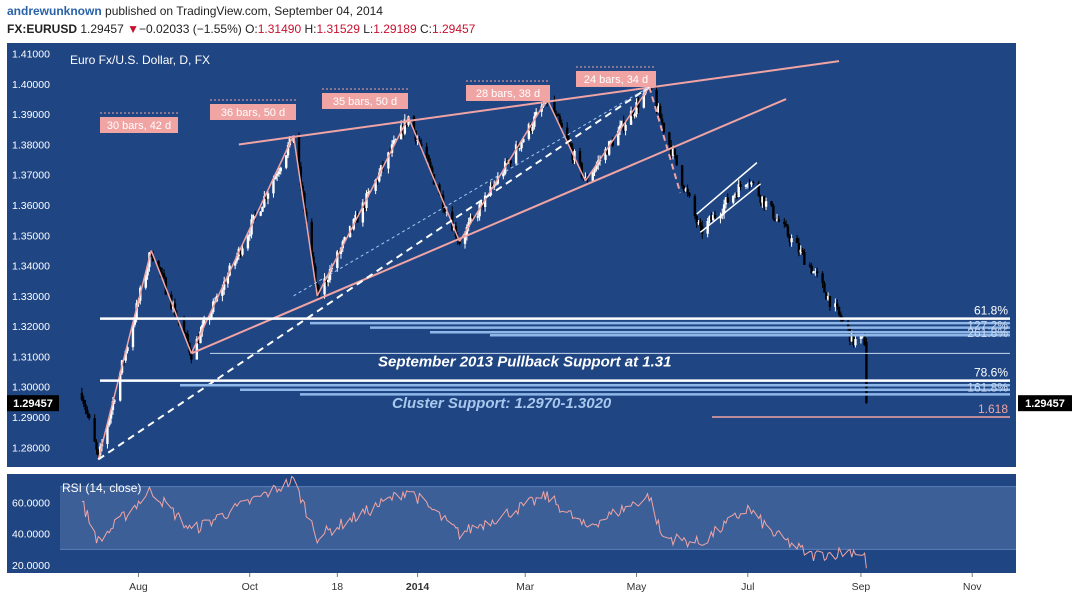 The image size is (1079, 605). What do you see at coordinates (1041, 176) in the screenshot?
I see `price-tick-right: 1.37000` at bounding box center [1041, 176].